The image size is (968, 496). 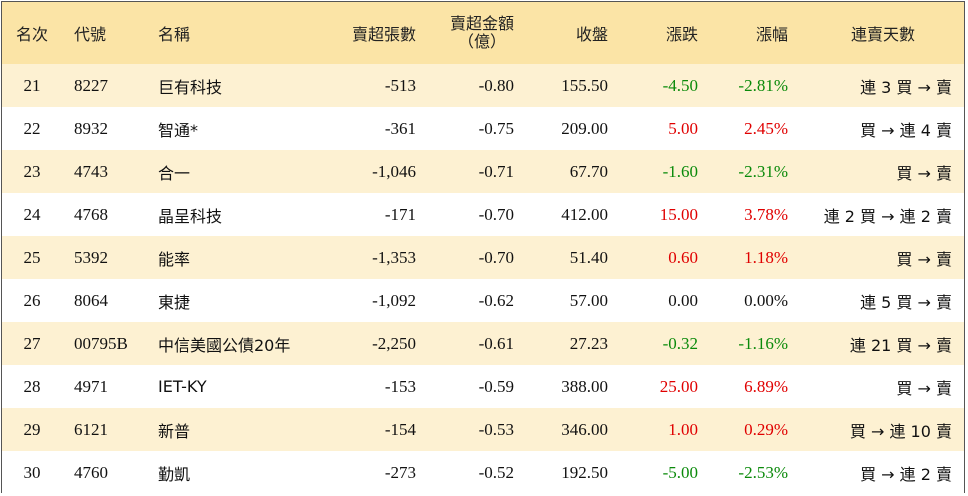 What do you see at coordinates (766, 128) in the screenshot?
I see `cell-change-pct: 2.45%` at bounding box center [766, 128].